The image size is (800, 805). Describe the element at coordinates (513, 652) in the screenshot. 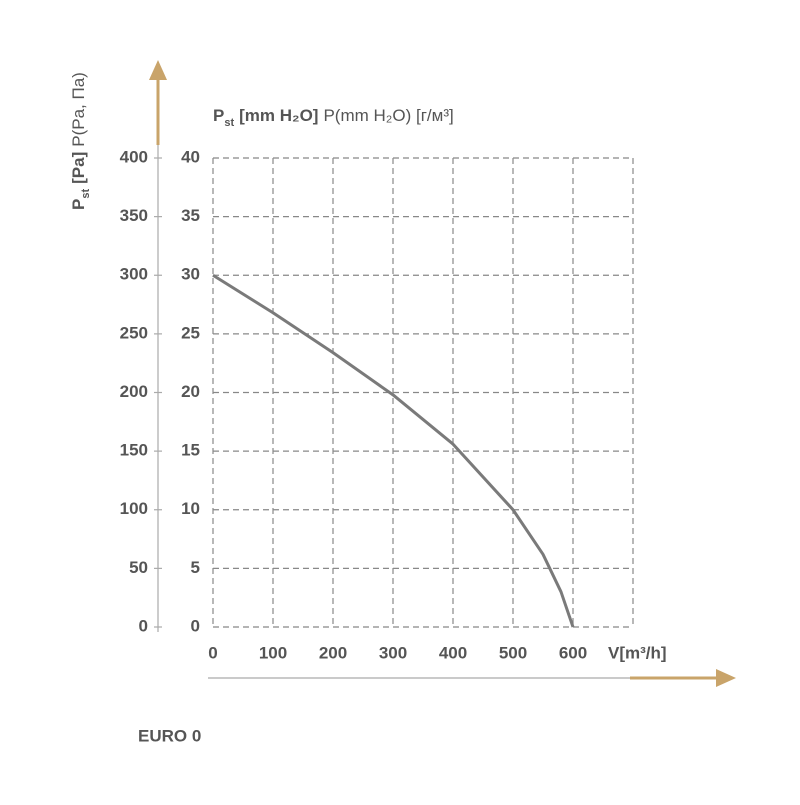

I see `x-tick-label: 500` at that location.